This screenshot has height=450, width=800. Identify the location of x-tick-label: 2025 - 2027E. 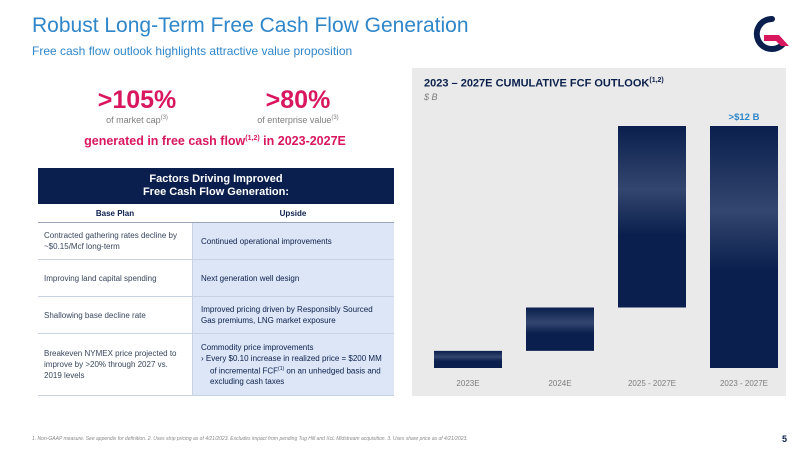
(652, 383).